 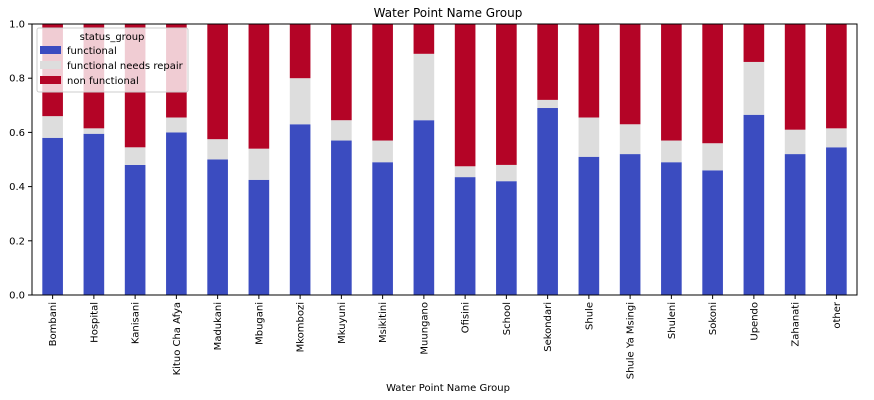 I want to click on x-tick-label: Upendo, so click(x=754, y=321).